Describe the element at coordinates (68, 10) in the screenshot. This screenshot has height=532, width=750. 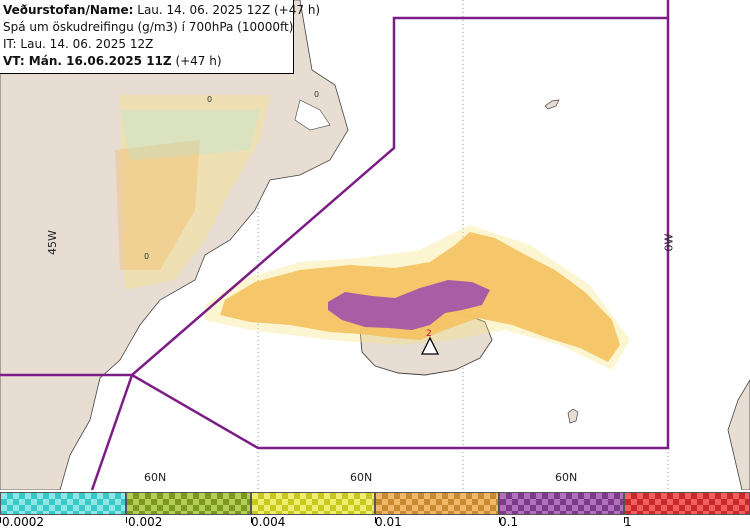
I see `producer-label: Veðurstofan/Name:` at that location.